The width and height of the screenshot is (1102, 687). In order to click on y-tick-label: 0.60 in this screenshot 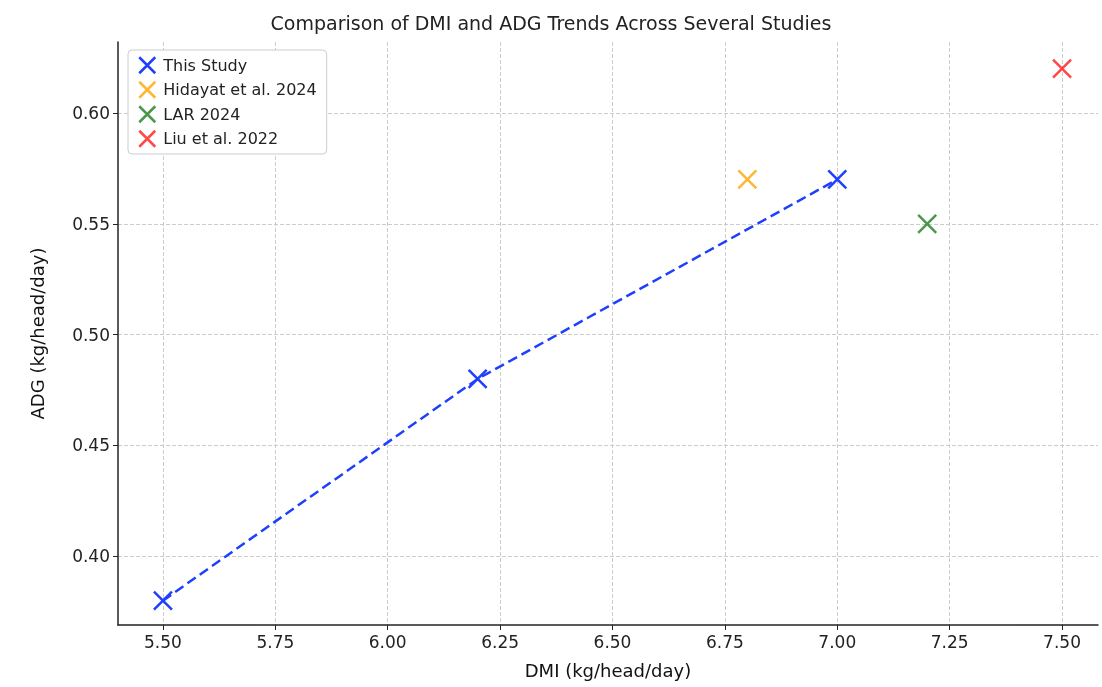, I will do `click(91, 112)`.